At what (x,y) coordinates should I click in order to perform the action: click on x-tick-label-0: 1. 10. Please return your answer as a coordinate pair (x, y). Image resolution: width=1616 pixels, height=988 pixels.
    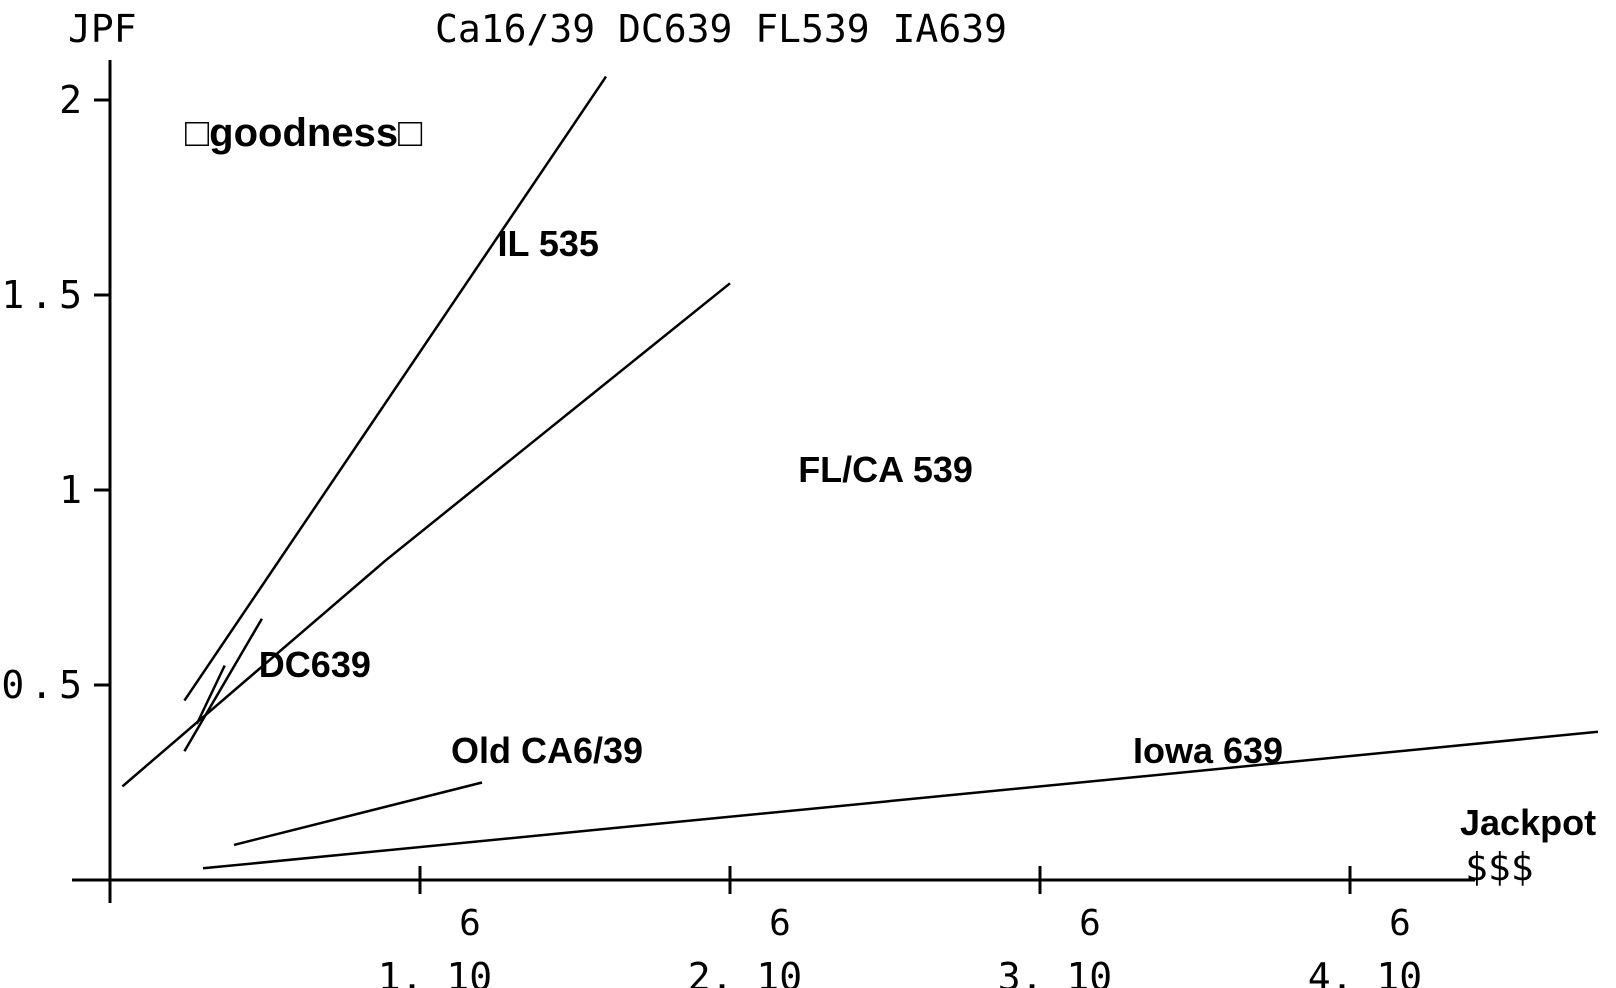
    Looking at the image, I should click on (435, 971).